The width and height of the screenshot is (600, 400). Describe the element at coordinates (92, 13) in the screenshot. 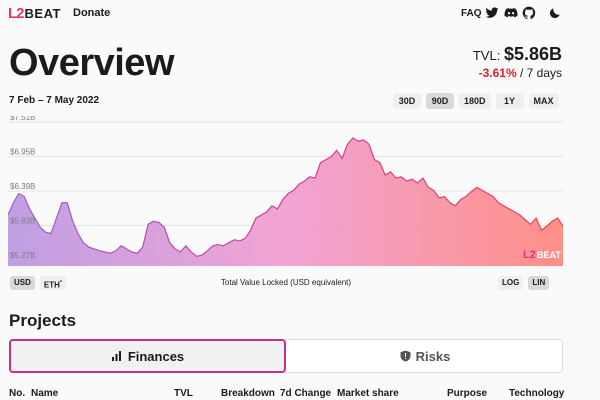

I see `donate-link: Donate` at that location.